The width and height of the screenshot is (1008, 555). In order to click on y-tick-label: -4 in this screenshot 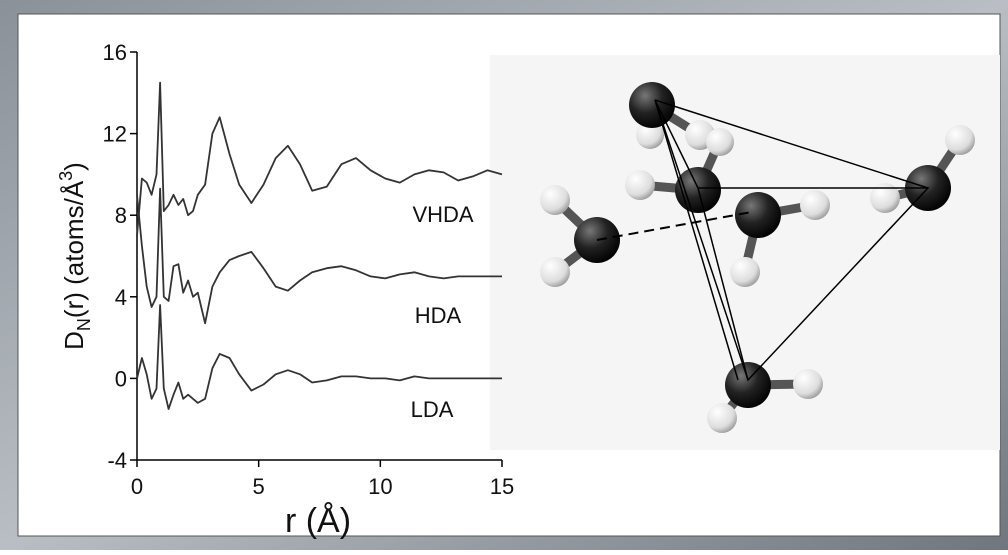, I will do `click(117, 460)`.